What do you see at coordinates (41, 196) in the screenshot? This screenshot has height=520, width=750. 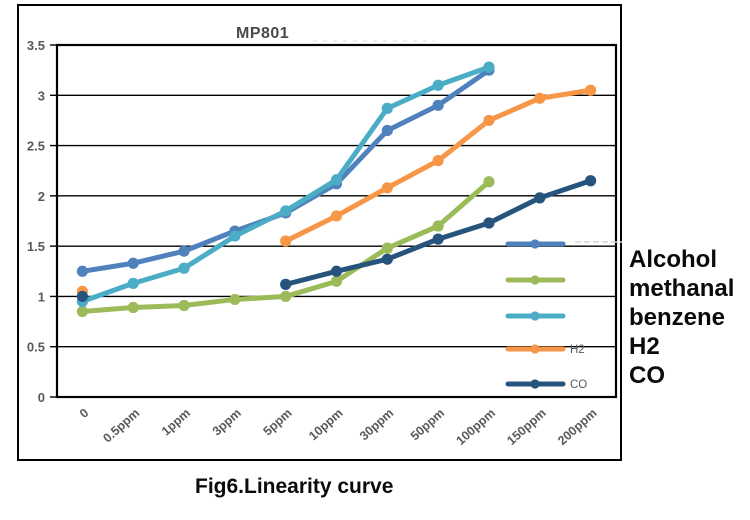 I see `y-tick-label: 2` at bounding box center [41, 196].